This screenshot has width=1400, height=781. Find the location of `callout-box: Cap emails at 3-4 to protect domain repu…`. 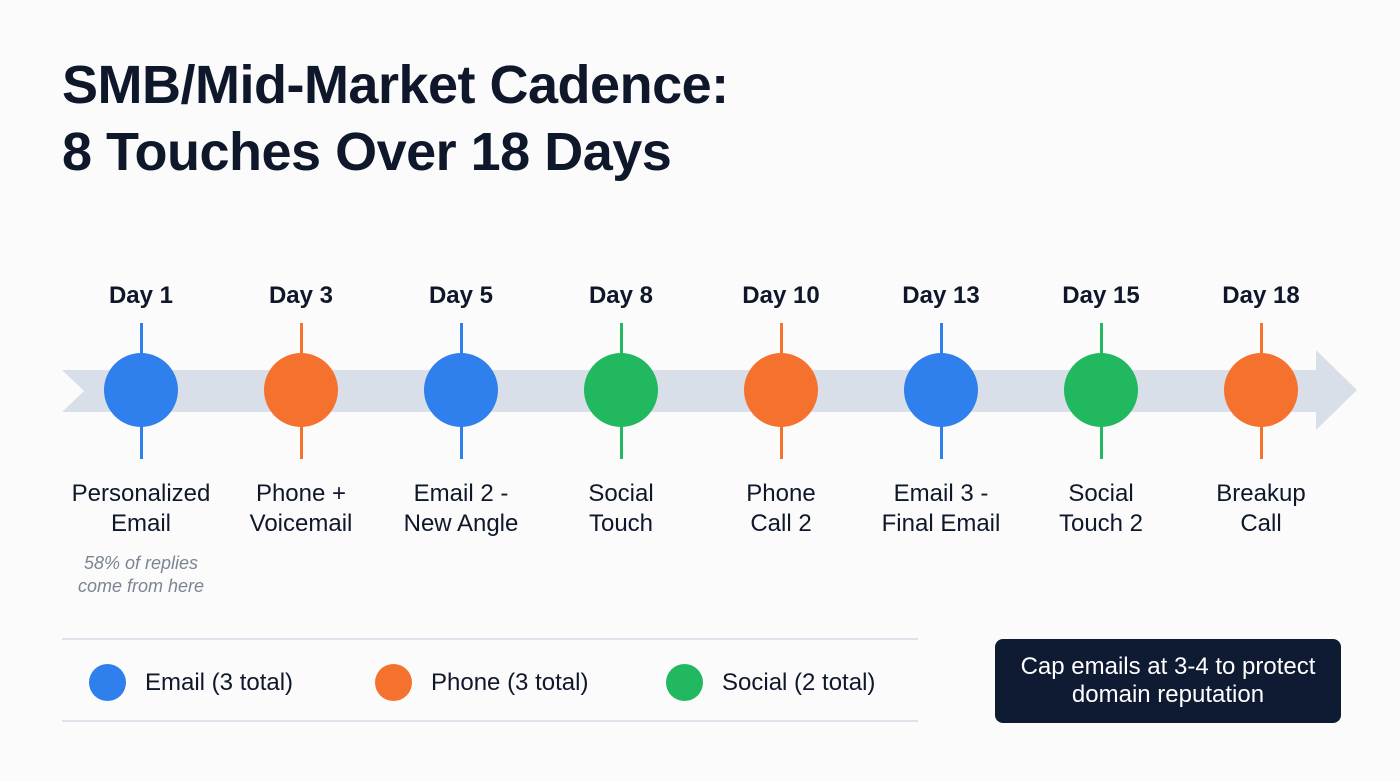

callout-box: Cap emails at 3-4 to protect domain repu… is located at coordinates (1168, 681).